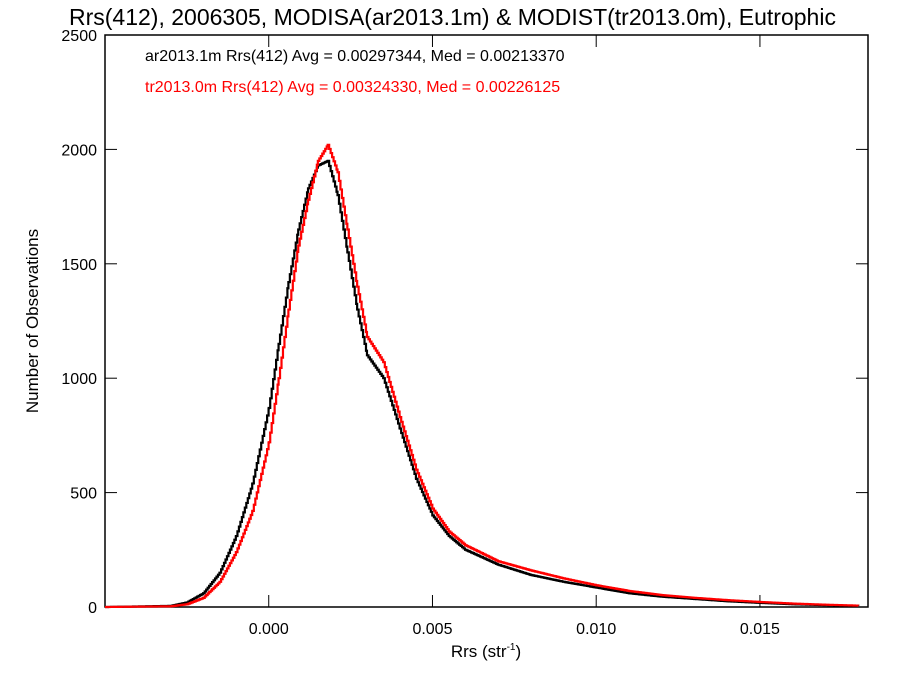 The image size is (900, 675). What do you see at coordinates (518, 651) in the screenshot?
I see `x-axis-label-end: )` at bounding box center [518, 651].